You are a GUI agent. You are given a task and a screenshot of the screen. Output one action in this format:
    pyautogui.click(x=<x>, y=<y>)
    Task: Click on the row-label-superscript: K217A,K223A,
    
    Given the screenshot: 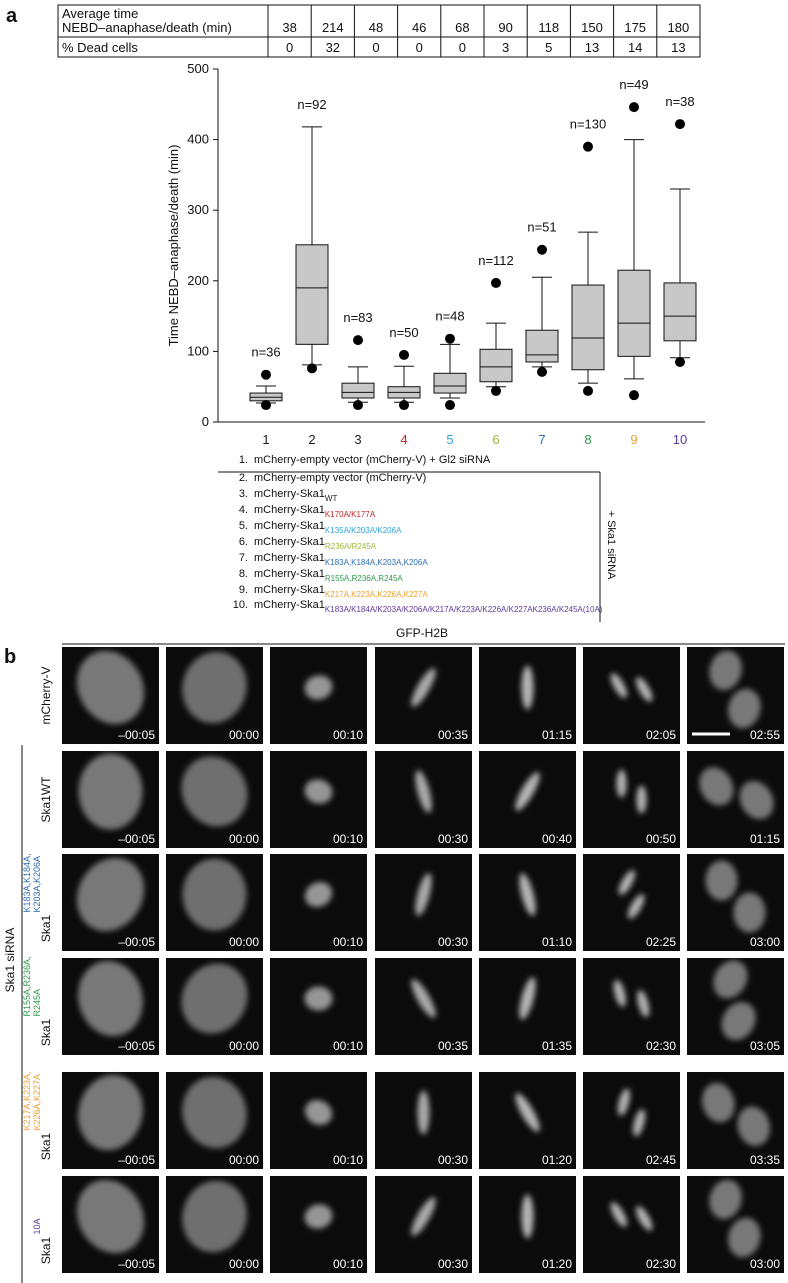 What is the action you would take?
    pyautogui.click(x=27, y=1100)
    